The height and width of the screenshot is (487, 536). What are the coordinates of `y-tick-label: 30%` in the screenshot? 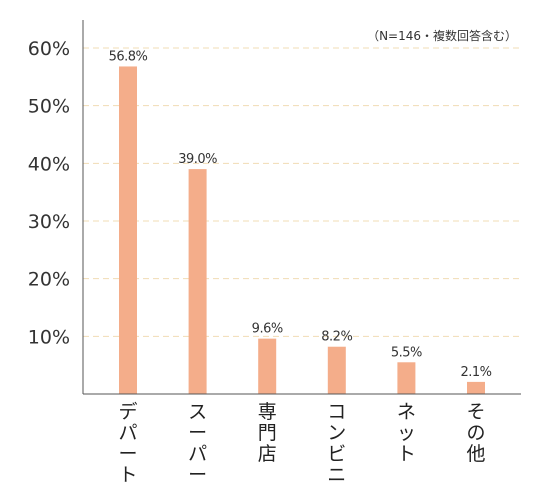 It's located at (49, 222).